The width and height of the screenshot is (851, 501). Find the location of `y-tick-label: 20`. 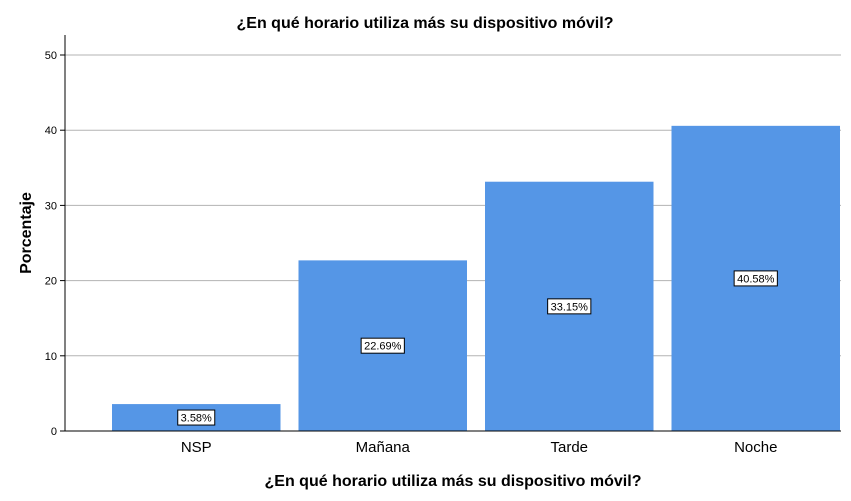

y-tick-label: 20 is located at coordinates (51, 282).